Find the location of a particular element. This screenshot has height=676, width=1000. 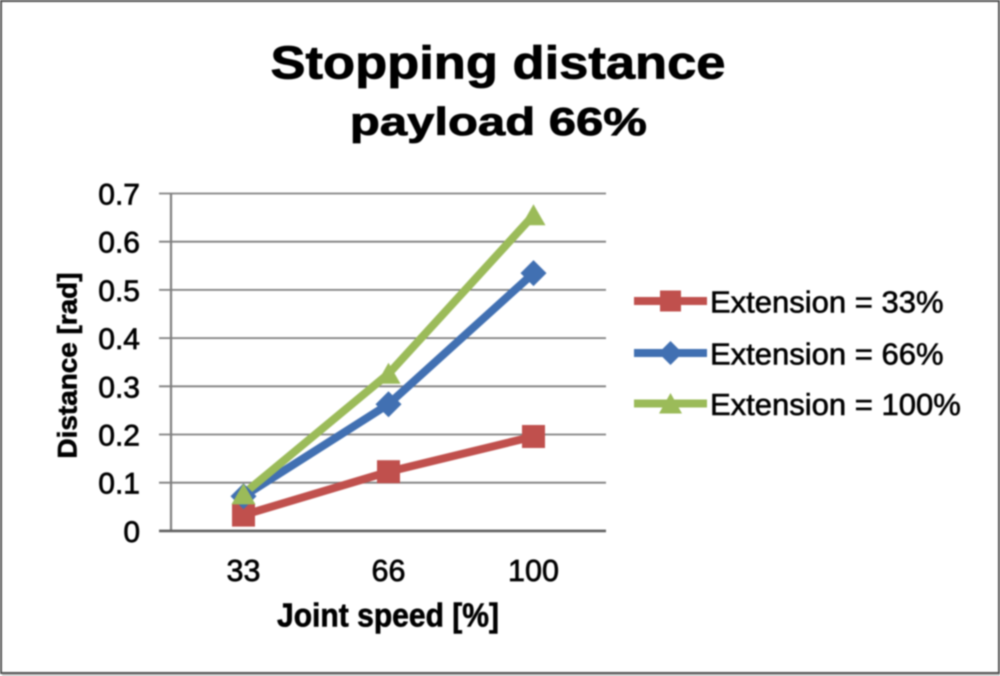

svg-text: 33 is located at coordinates (244, 571).